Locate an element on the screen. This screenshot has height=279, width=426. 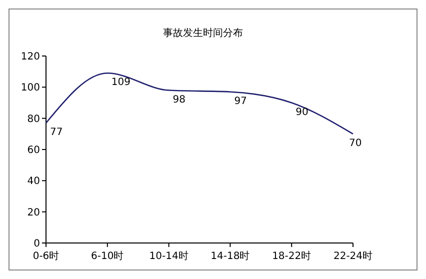
x-tick-label: 14-18时 is located at coordinates (230, 256).